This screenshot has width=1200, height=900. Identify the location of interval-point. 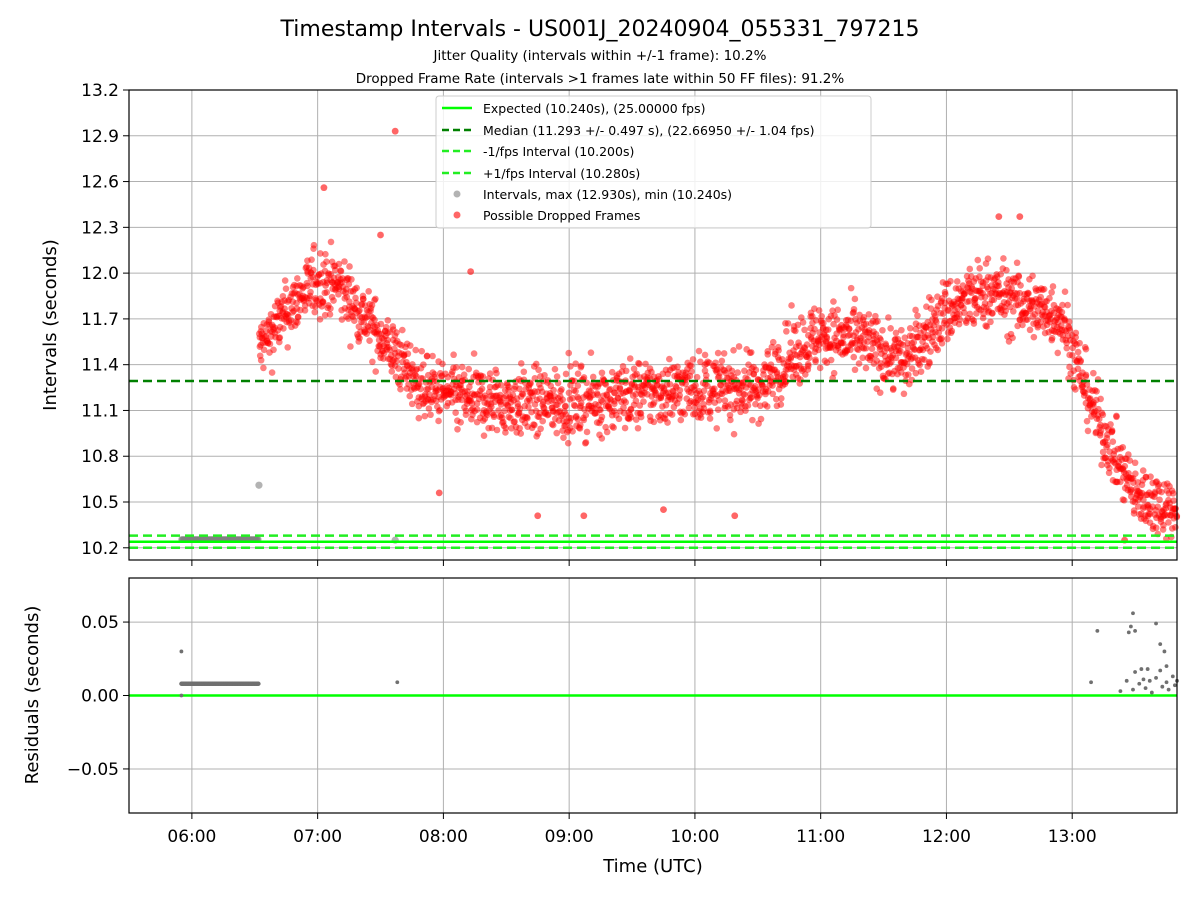
(259, 485).